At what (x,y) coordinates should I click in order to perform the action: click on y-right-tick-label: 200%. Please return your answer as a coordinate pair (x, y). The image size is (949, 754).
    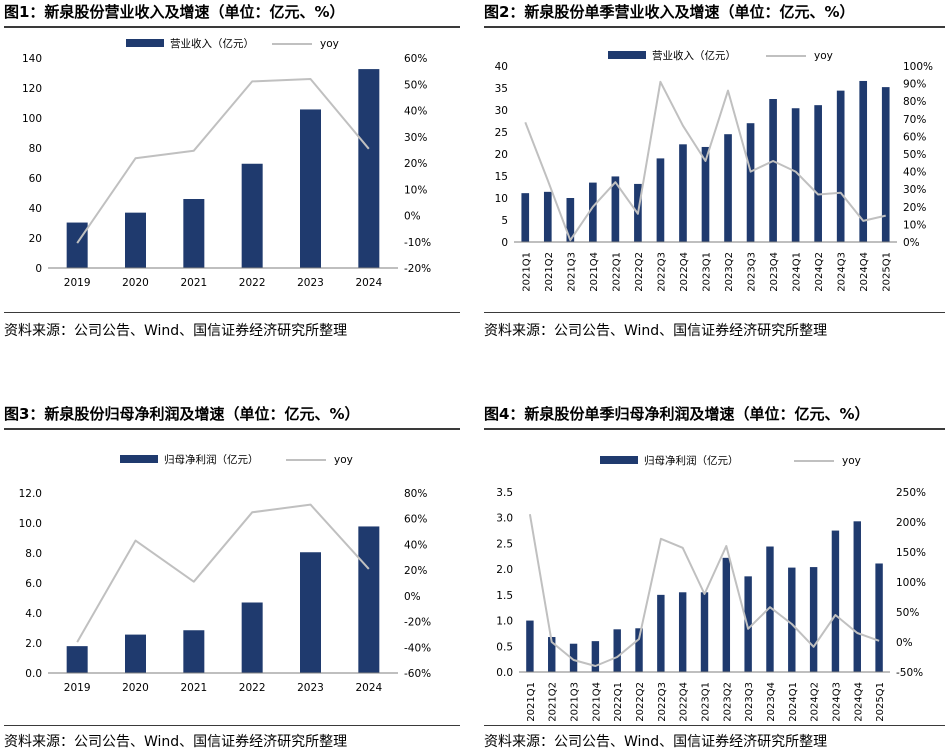
    Looking at the image, I should click on (911, 523).